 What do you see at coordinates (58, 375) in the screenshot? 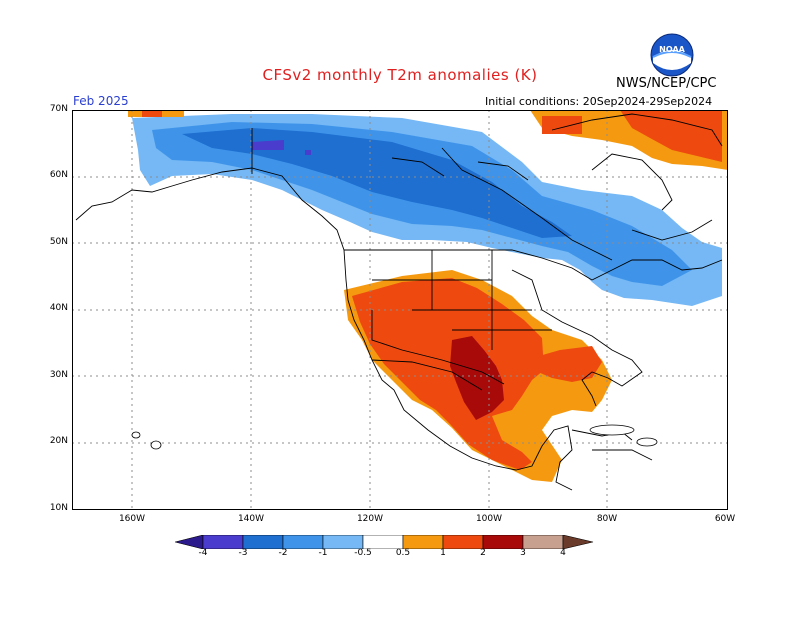
I see `lat-label-30n: 30N` at bounding box center [58, 375].